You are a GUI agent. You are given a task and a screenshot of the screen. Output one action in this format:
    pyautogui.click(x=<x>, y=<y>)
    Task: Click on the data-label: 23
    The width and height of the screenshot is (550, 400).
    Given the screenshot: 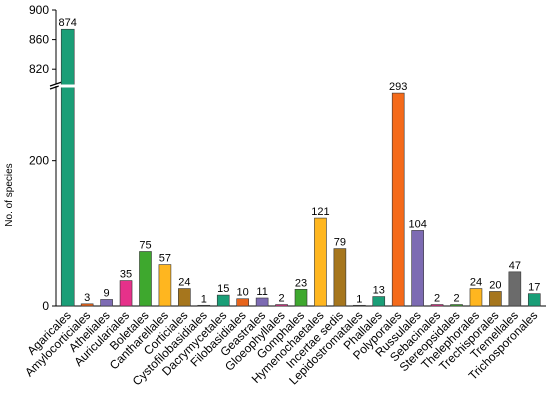 What is the action you would take?
    pyautogui.click(x=301, y=283)
    